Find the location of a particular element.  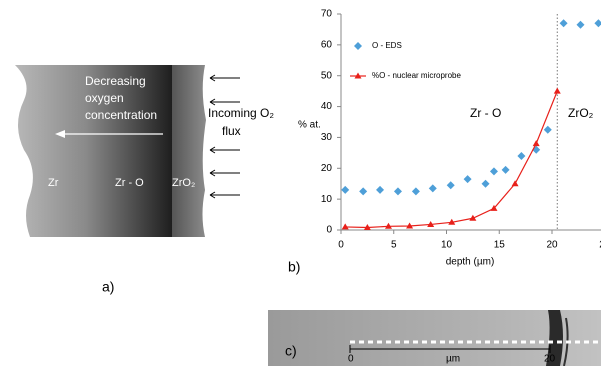

y-tick-label: 60 is located at coordinates (327, 44).